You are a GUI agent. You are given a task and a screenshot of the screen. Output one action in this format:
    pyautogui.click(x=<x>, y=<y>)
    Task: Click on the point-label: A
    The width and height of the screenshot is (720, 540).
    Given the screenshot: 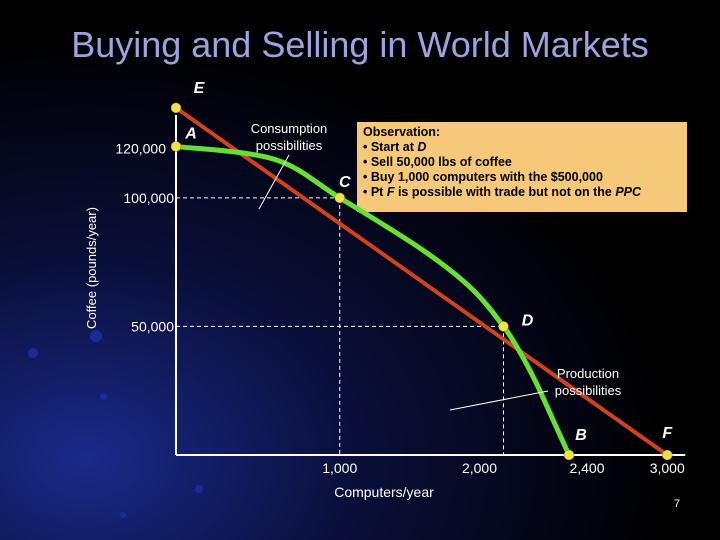 What is the action you would take?
    pyautogui.click(x=190, y=133)
    